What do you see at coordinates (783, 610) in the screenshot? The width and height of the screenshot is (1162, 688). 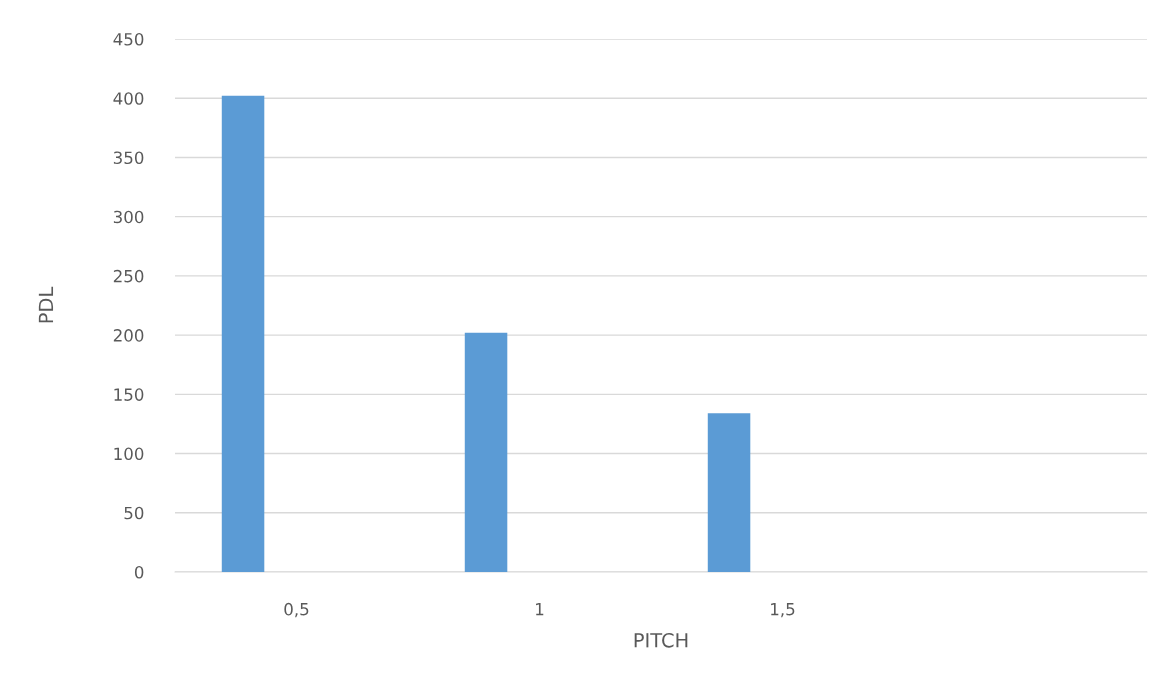 I see `x-tick-label: 1,5` at bounding box center [783, 610].